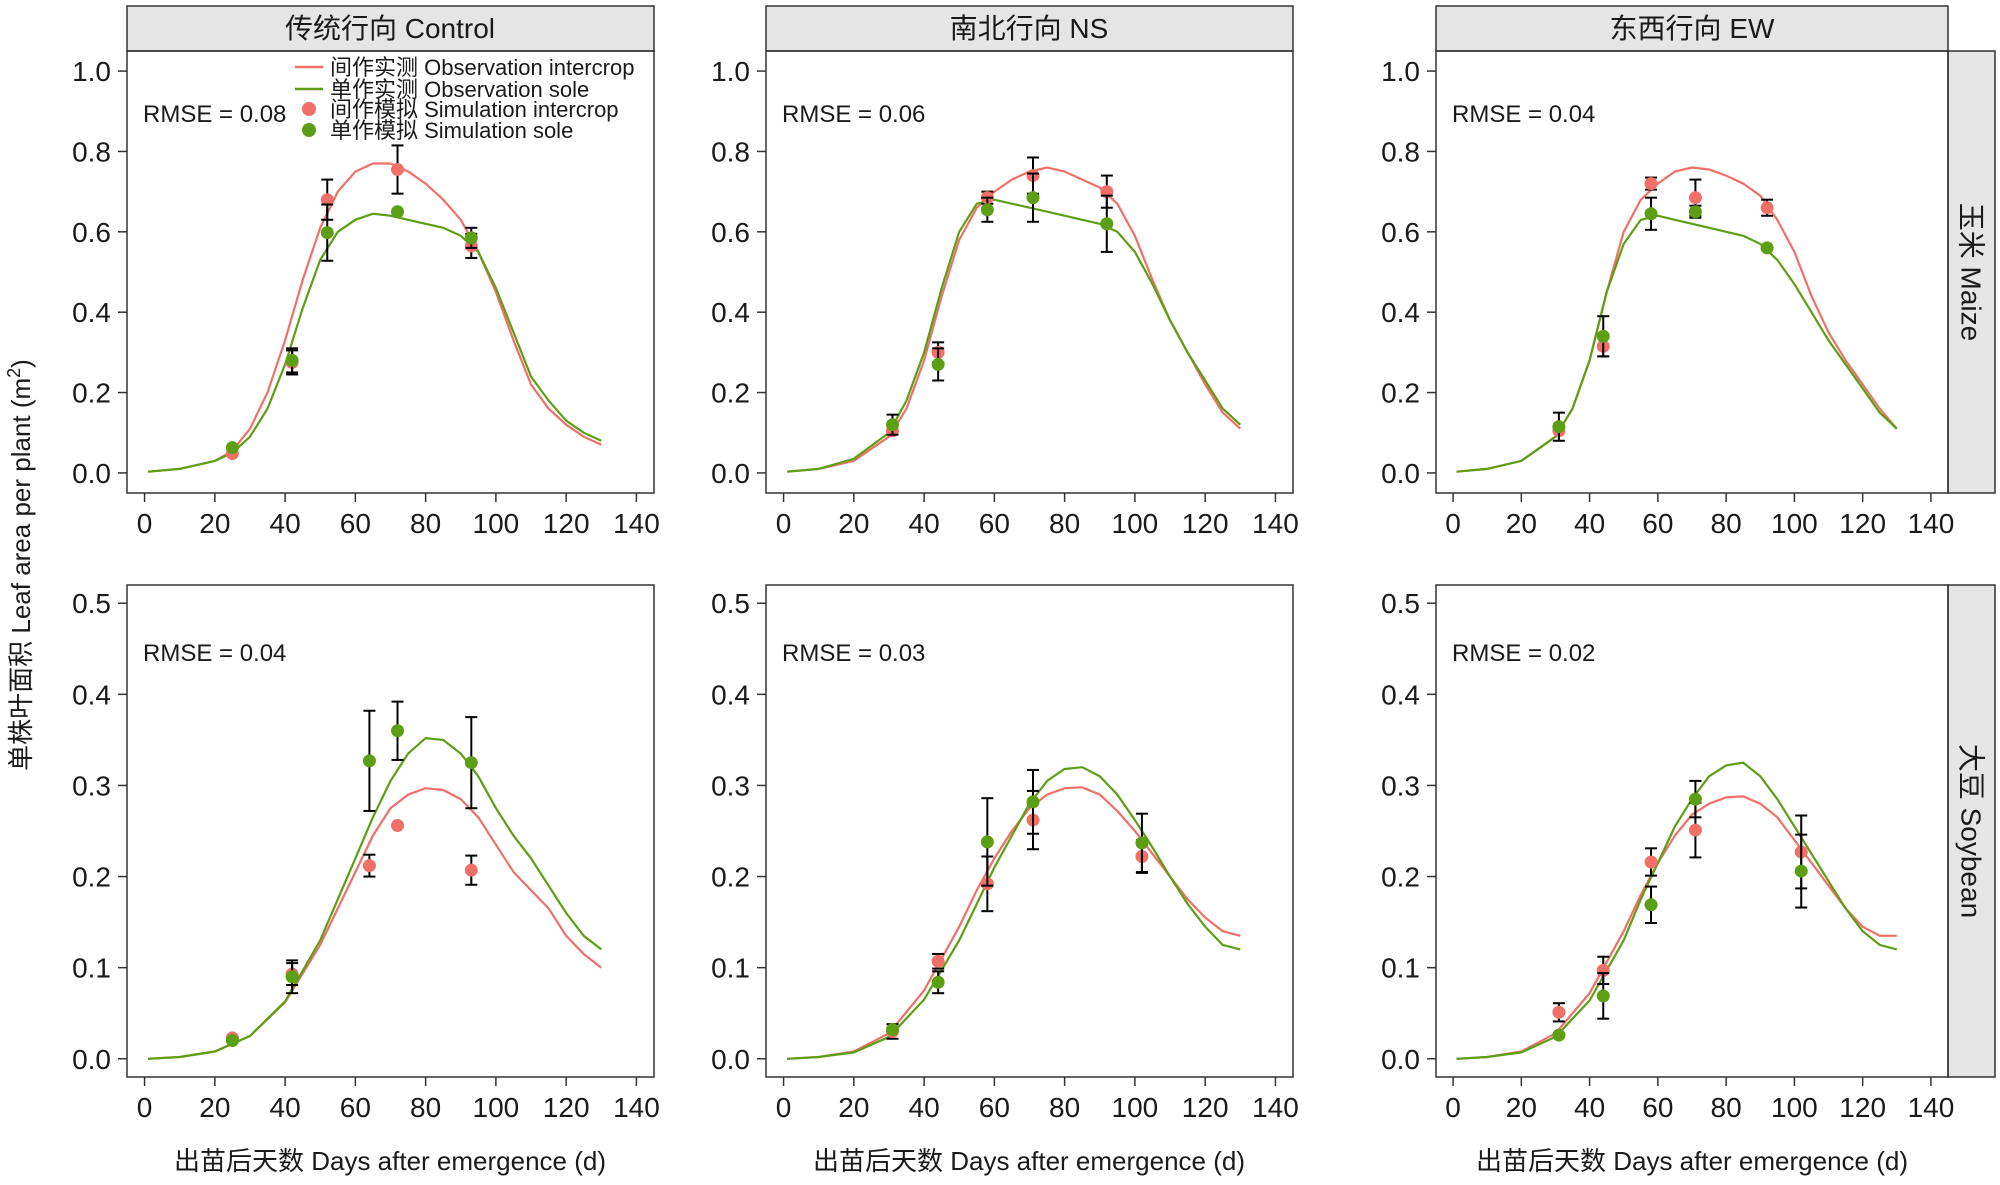 This screenshot has width=2000, height=1185. I want to click on x-axis-title: 出苗后天数 Days after emergence (d), so click(1029, 1161).